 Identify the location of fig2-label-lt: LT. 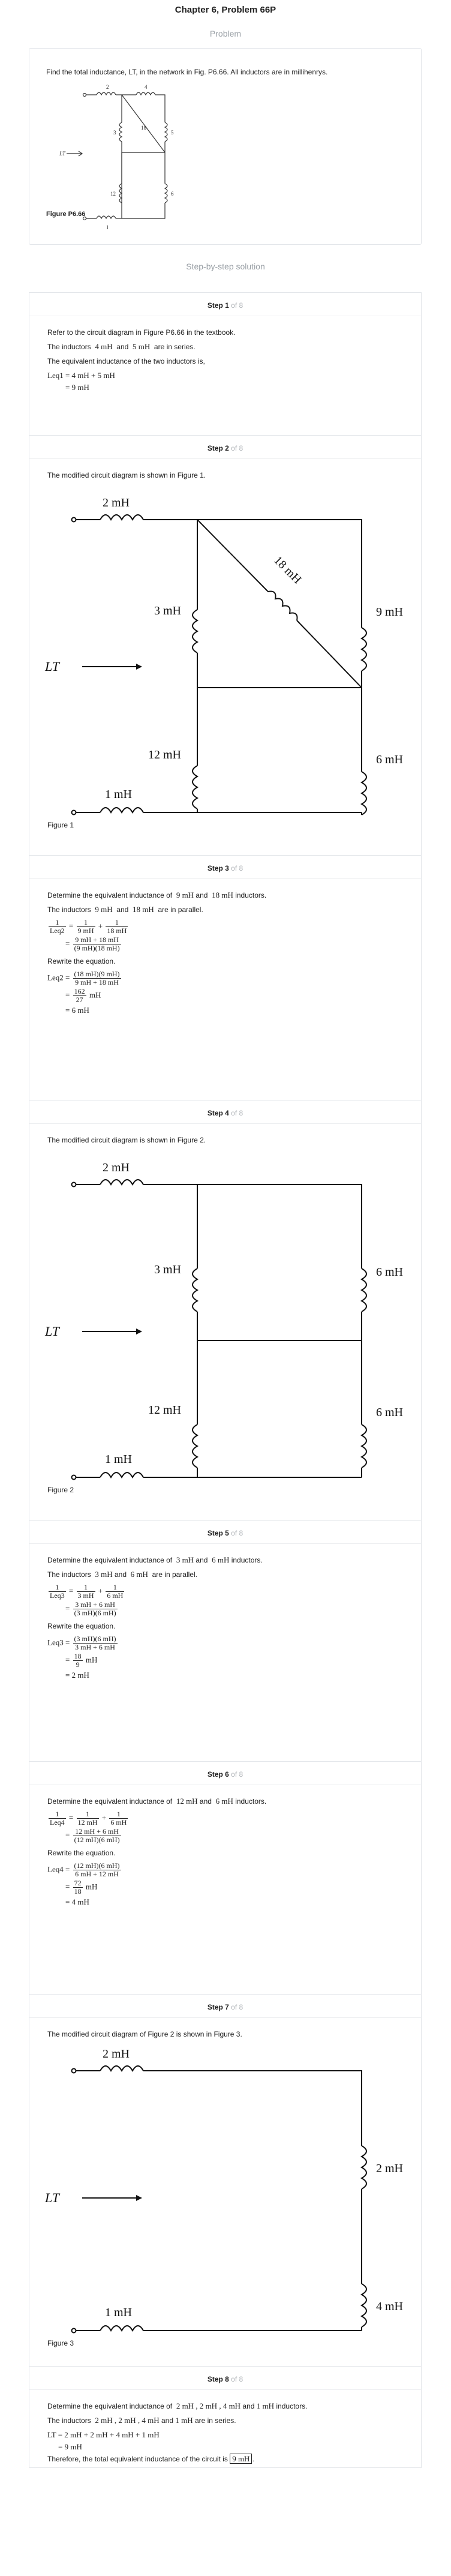
(53, 1331).